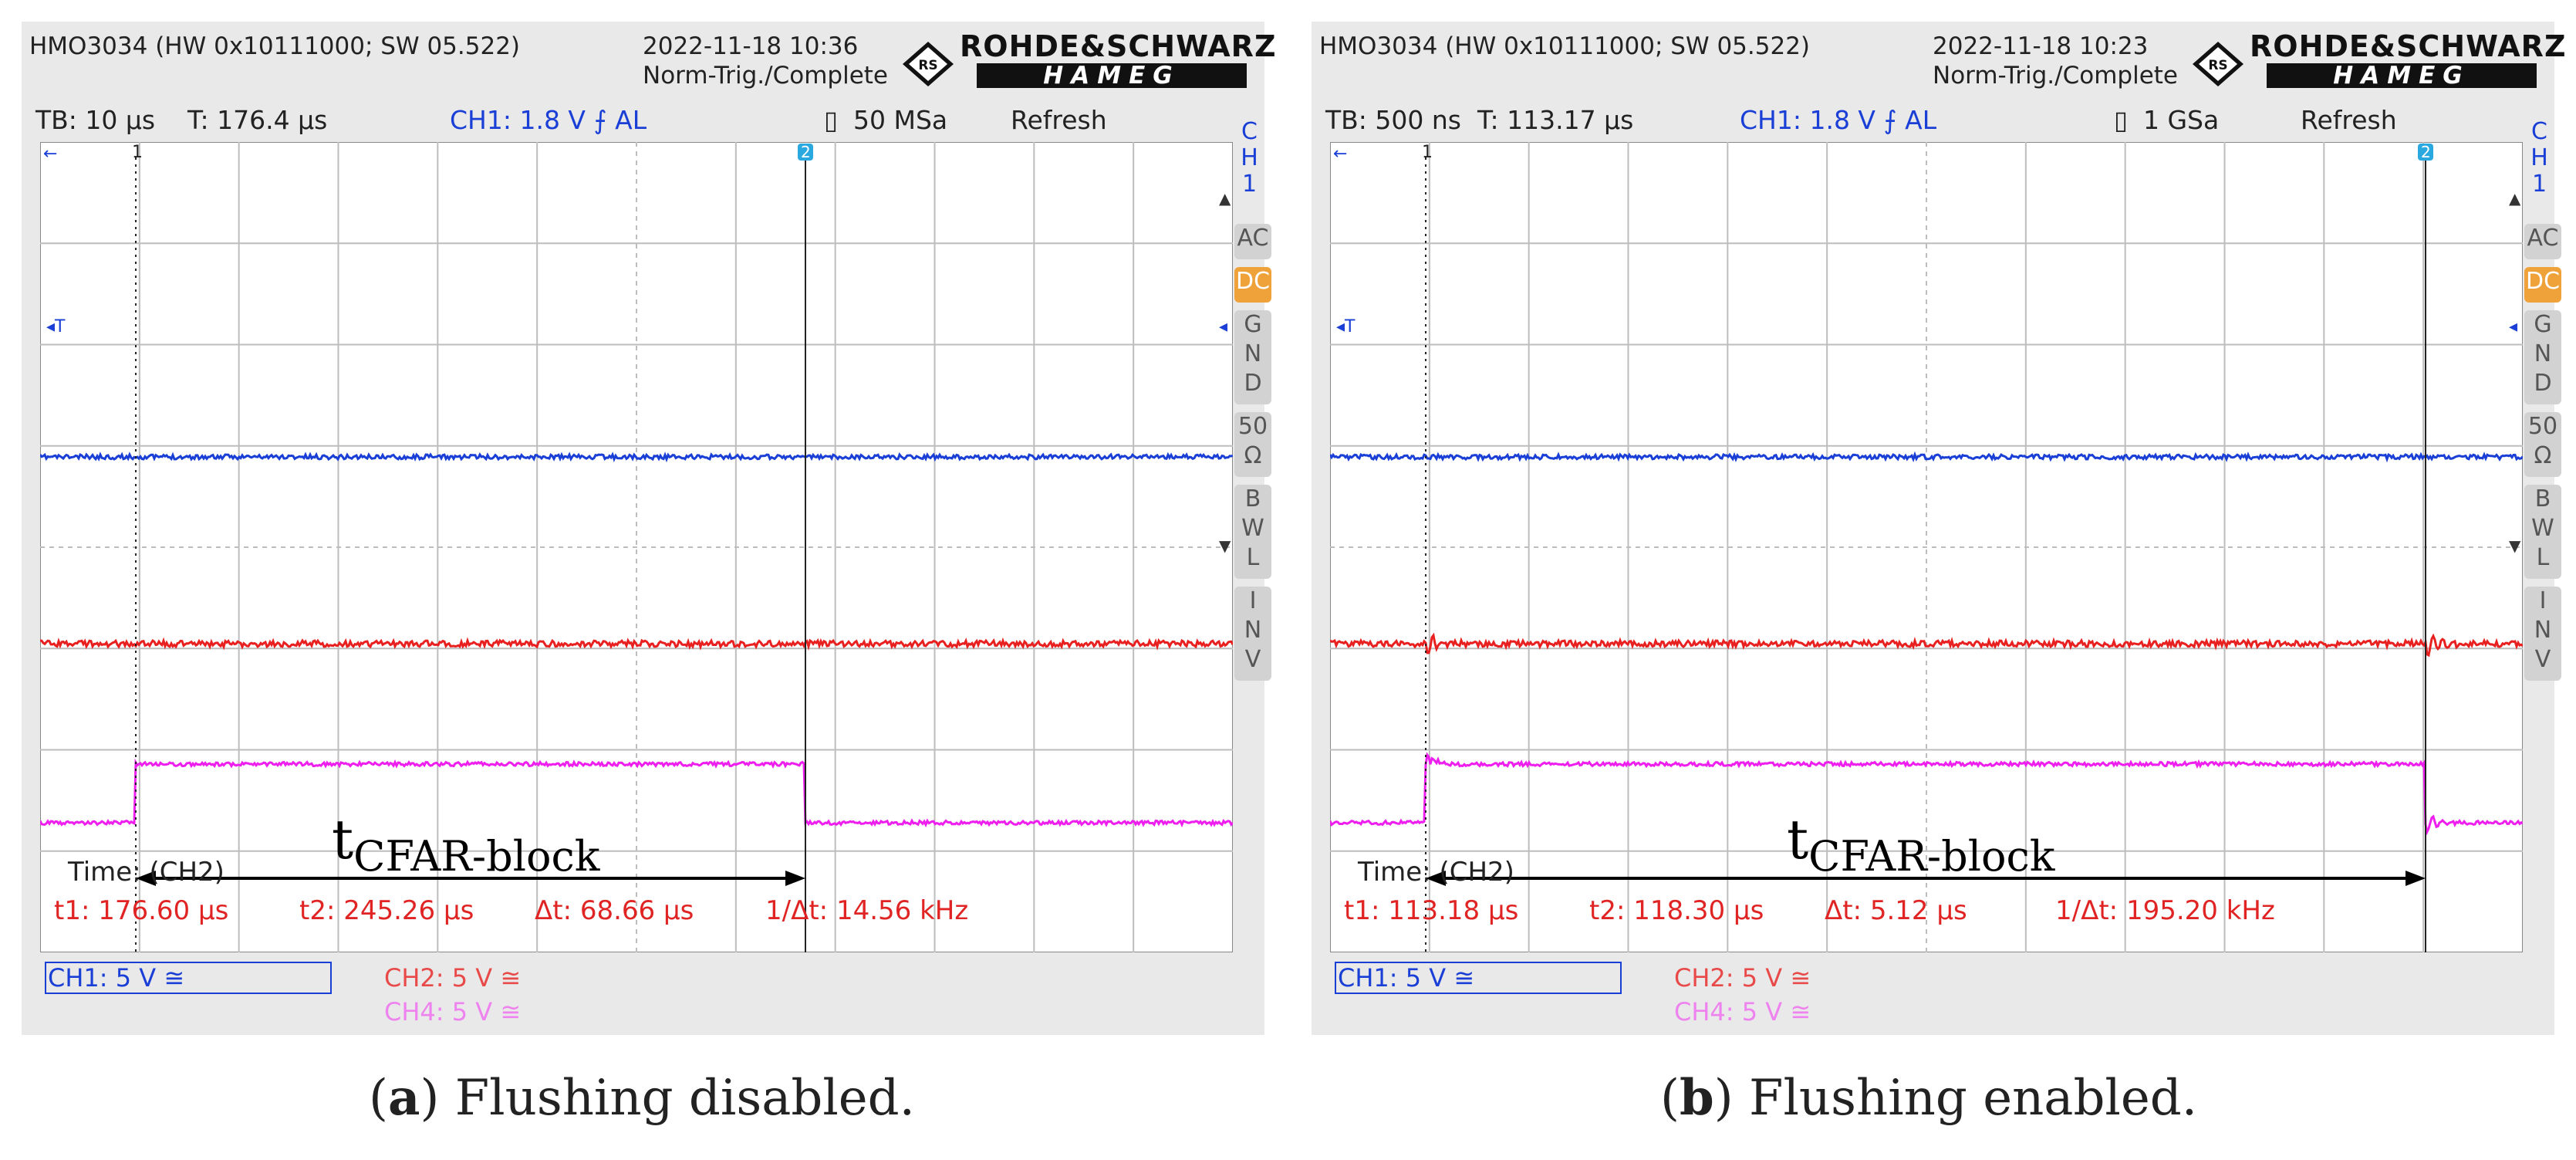  I want to click on caption-a: (a) Flushing disabled., so click(642, 1098).